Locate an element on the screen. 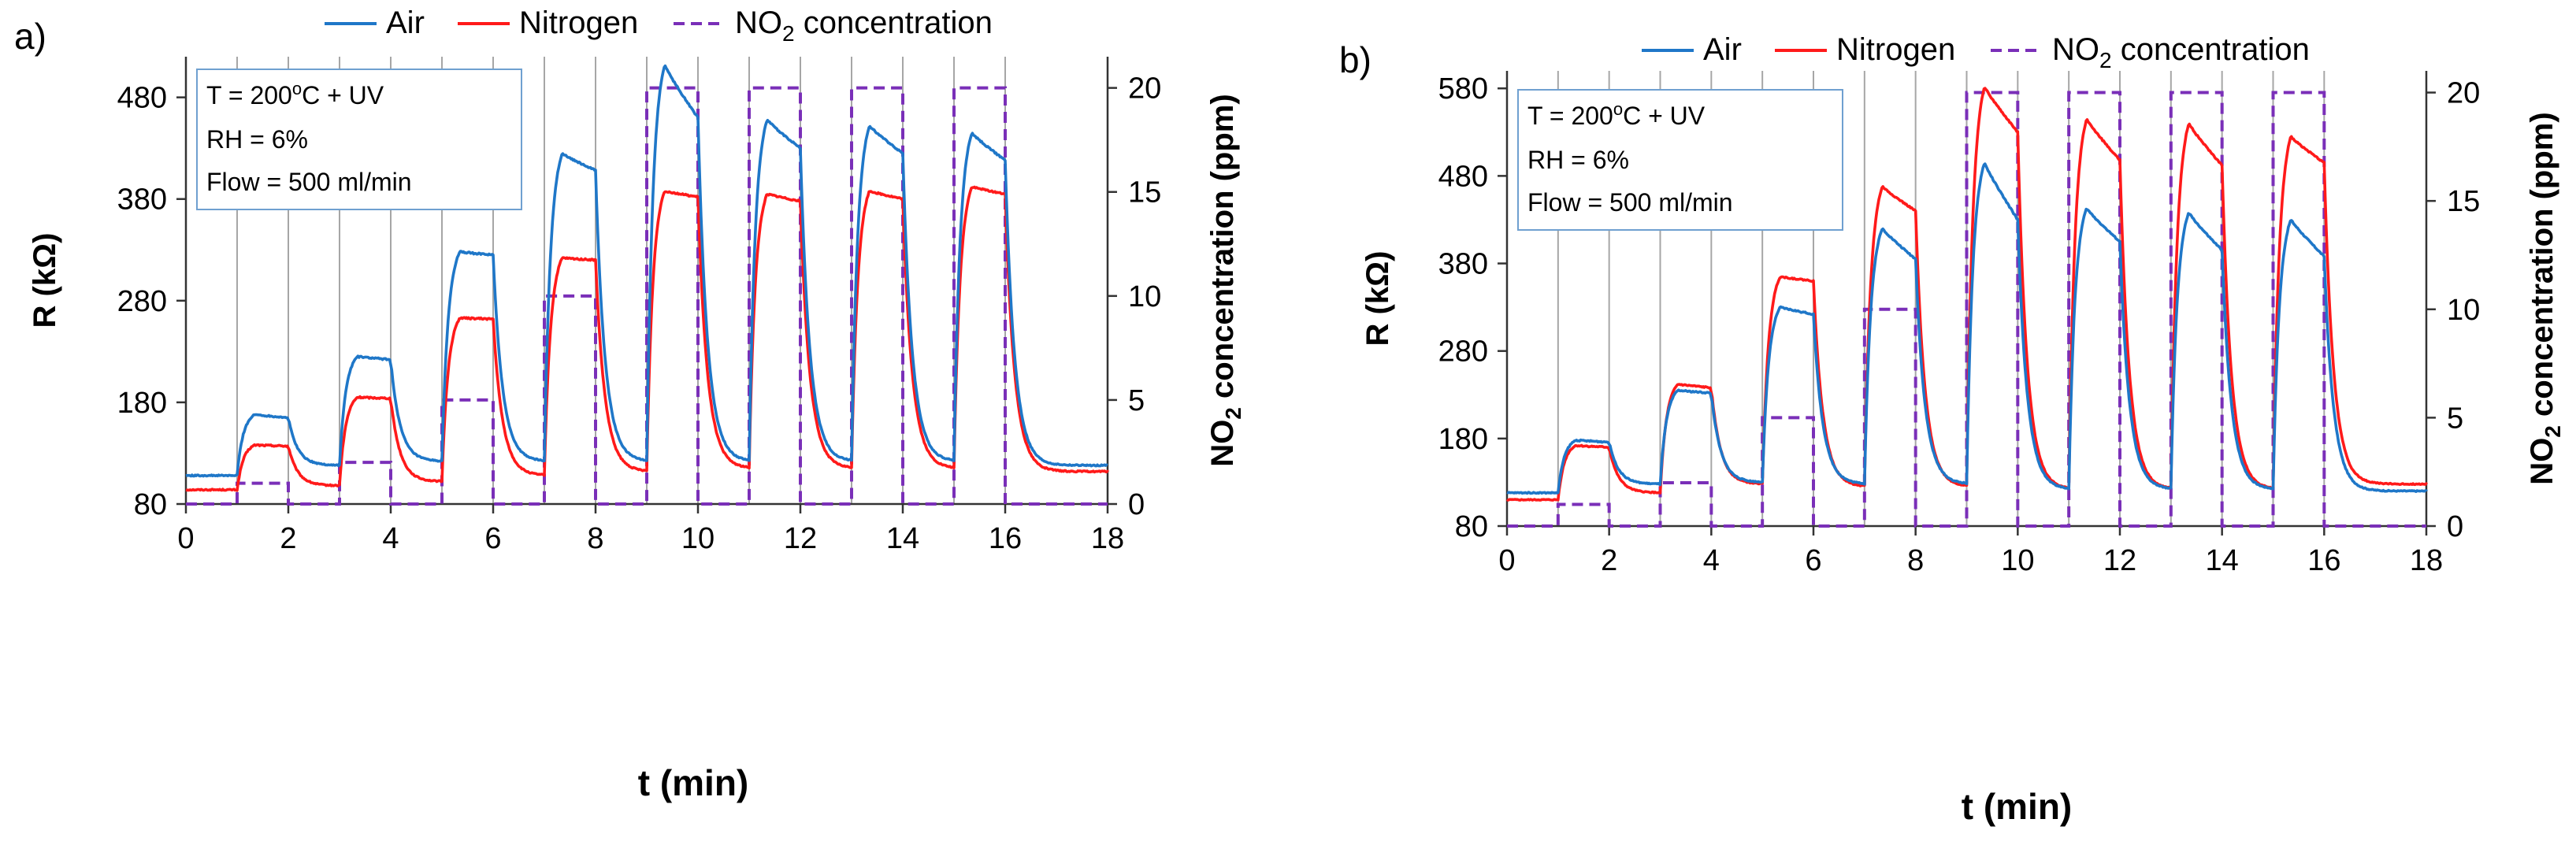 The image size is (2576, 845). panel-label: b) is located at coordinates (1355, 59).